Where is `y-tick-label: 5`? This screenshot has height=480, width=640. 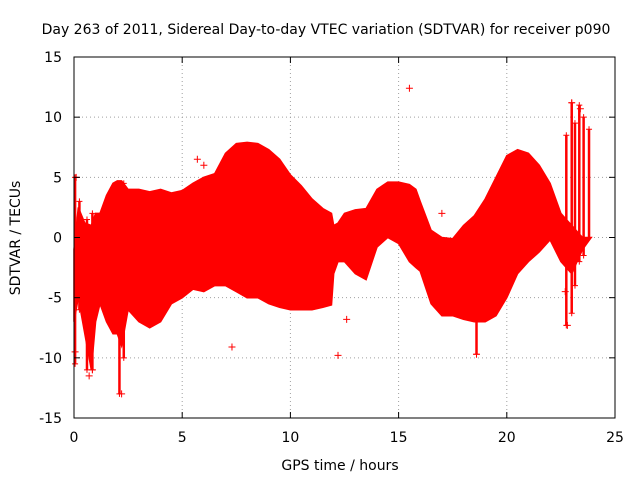 y-tick-label: 5 is located at coordinates (57, 178).